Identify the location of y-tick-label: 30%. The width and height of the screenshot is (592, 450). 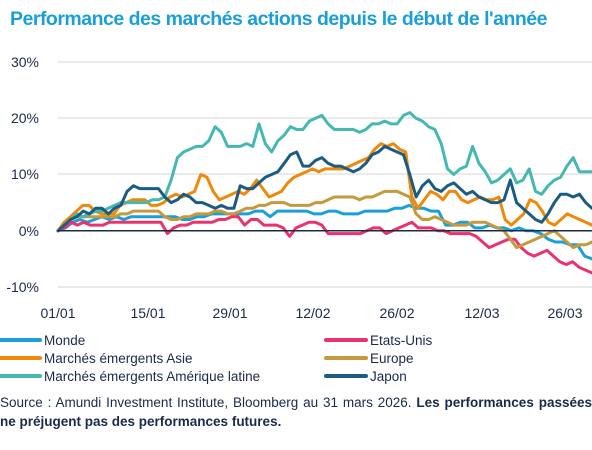
(25, 62).